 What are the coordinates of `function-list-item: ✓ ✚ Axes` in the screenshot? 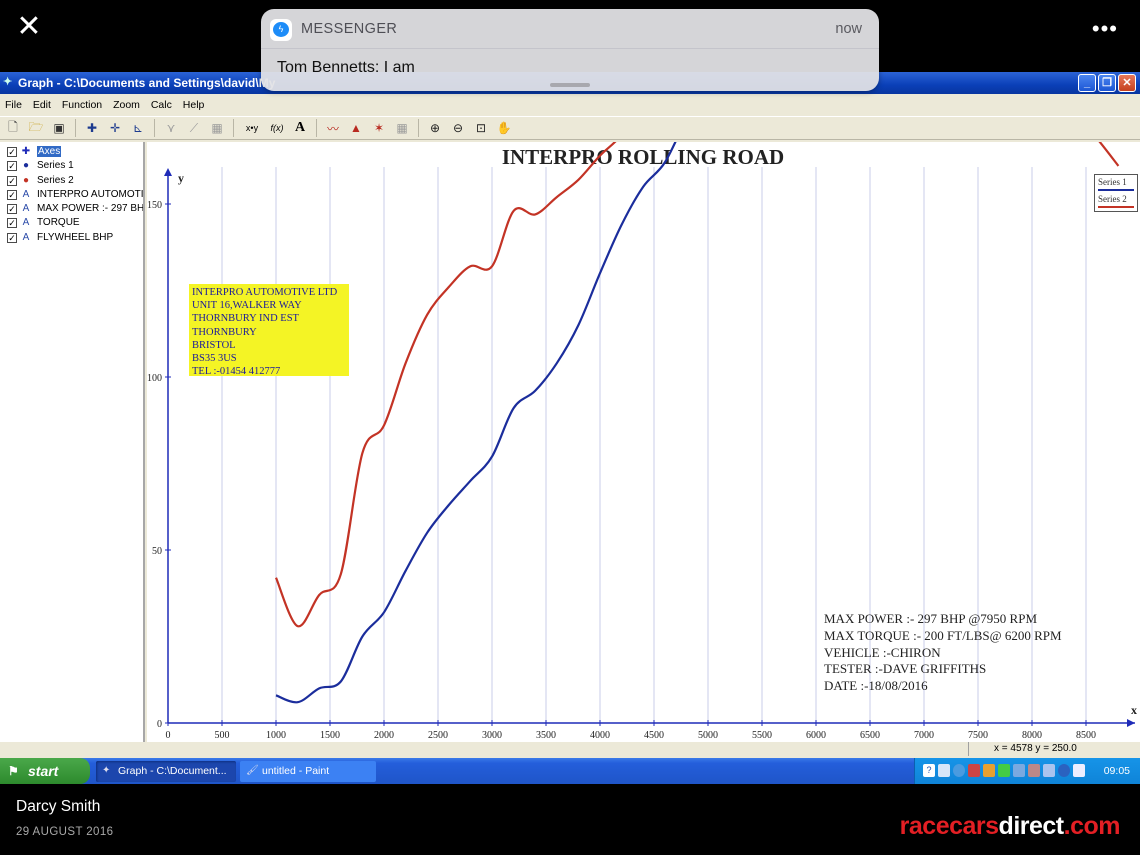 It's located at (71, 152).